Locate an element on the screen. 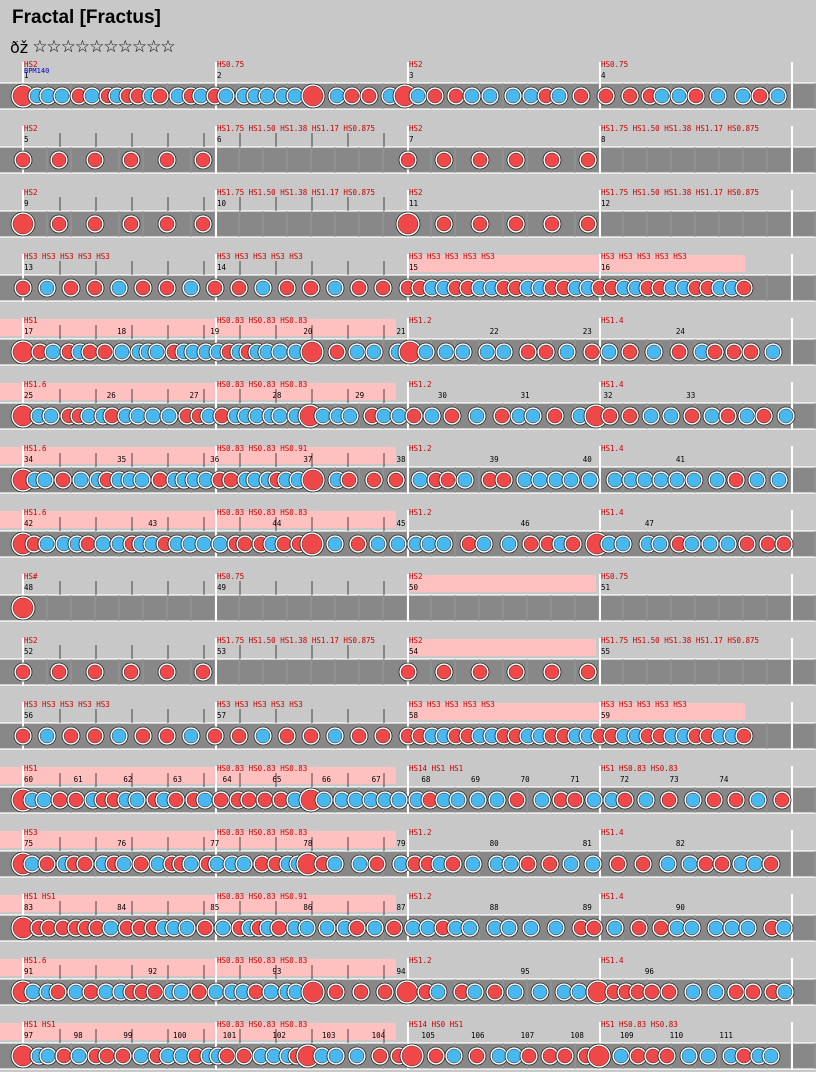 The height and width of the screenshot is (1072, 816). measure-number: 36 is located at coordinates (215, 459).